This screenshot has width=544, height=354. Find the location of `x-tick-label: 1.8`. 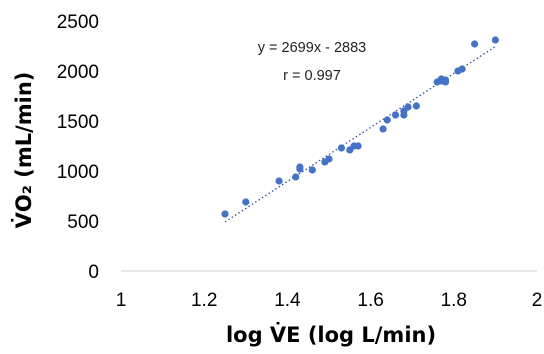

x-tick-label: 1.8 is located at coordinates (454, 300).